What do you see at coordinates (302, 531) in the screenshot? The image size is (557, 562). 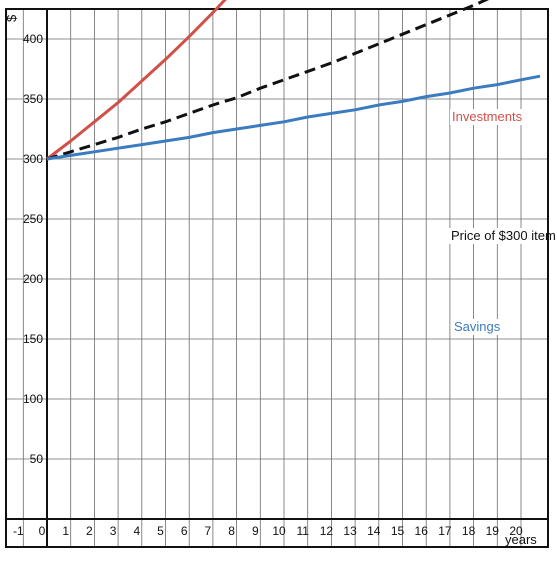 I see `x-tick-label: 11` at bounding box center [302, 531].